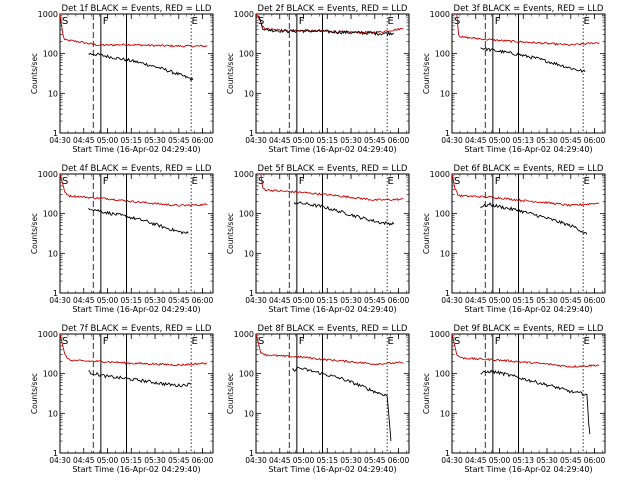 This screenshot has width=640, height=480. Describe the element at coordinates (523, 460) in the screenshot. I see `x-tick-label: 05:13` at that location.